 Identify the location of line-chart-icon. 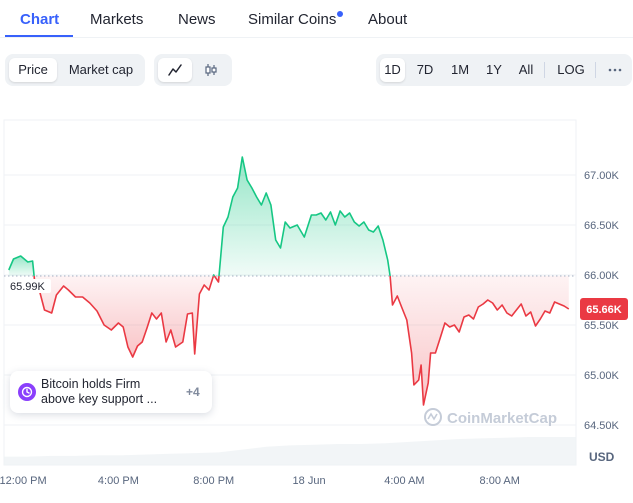
(175, 70).